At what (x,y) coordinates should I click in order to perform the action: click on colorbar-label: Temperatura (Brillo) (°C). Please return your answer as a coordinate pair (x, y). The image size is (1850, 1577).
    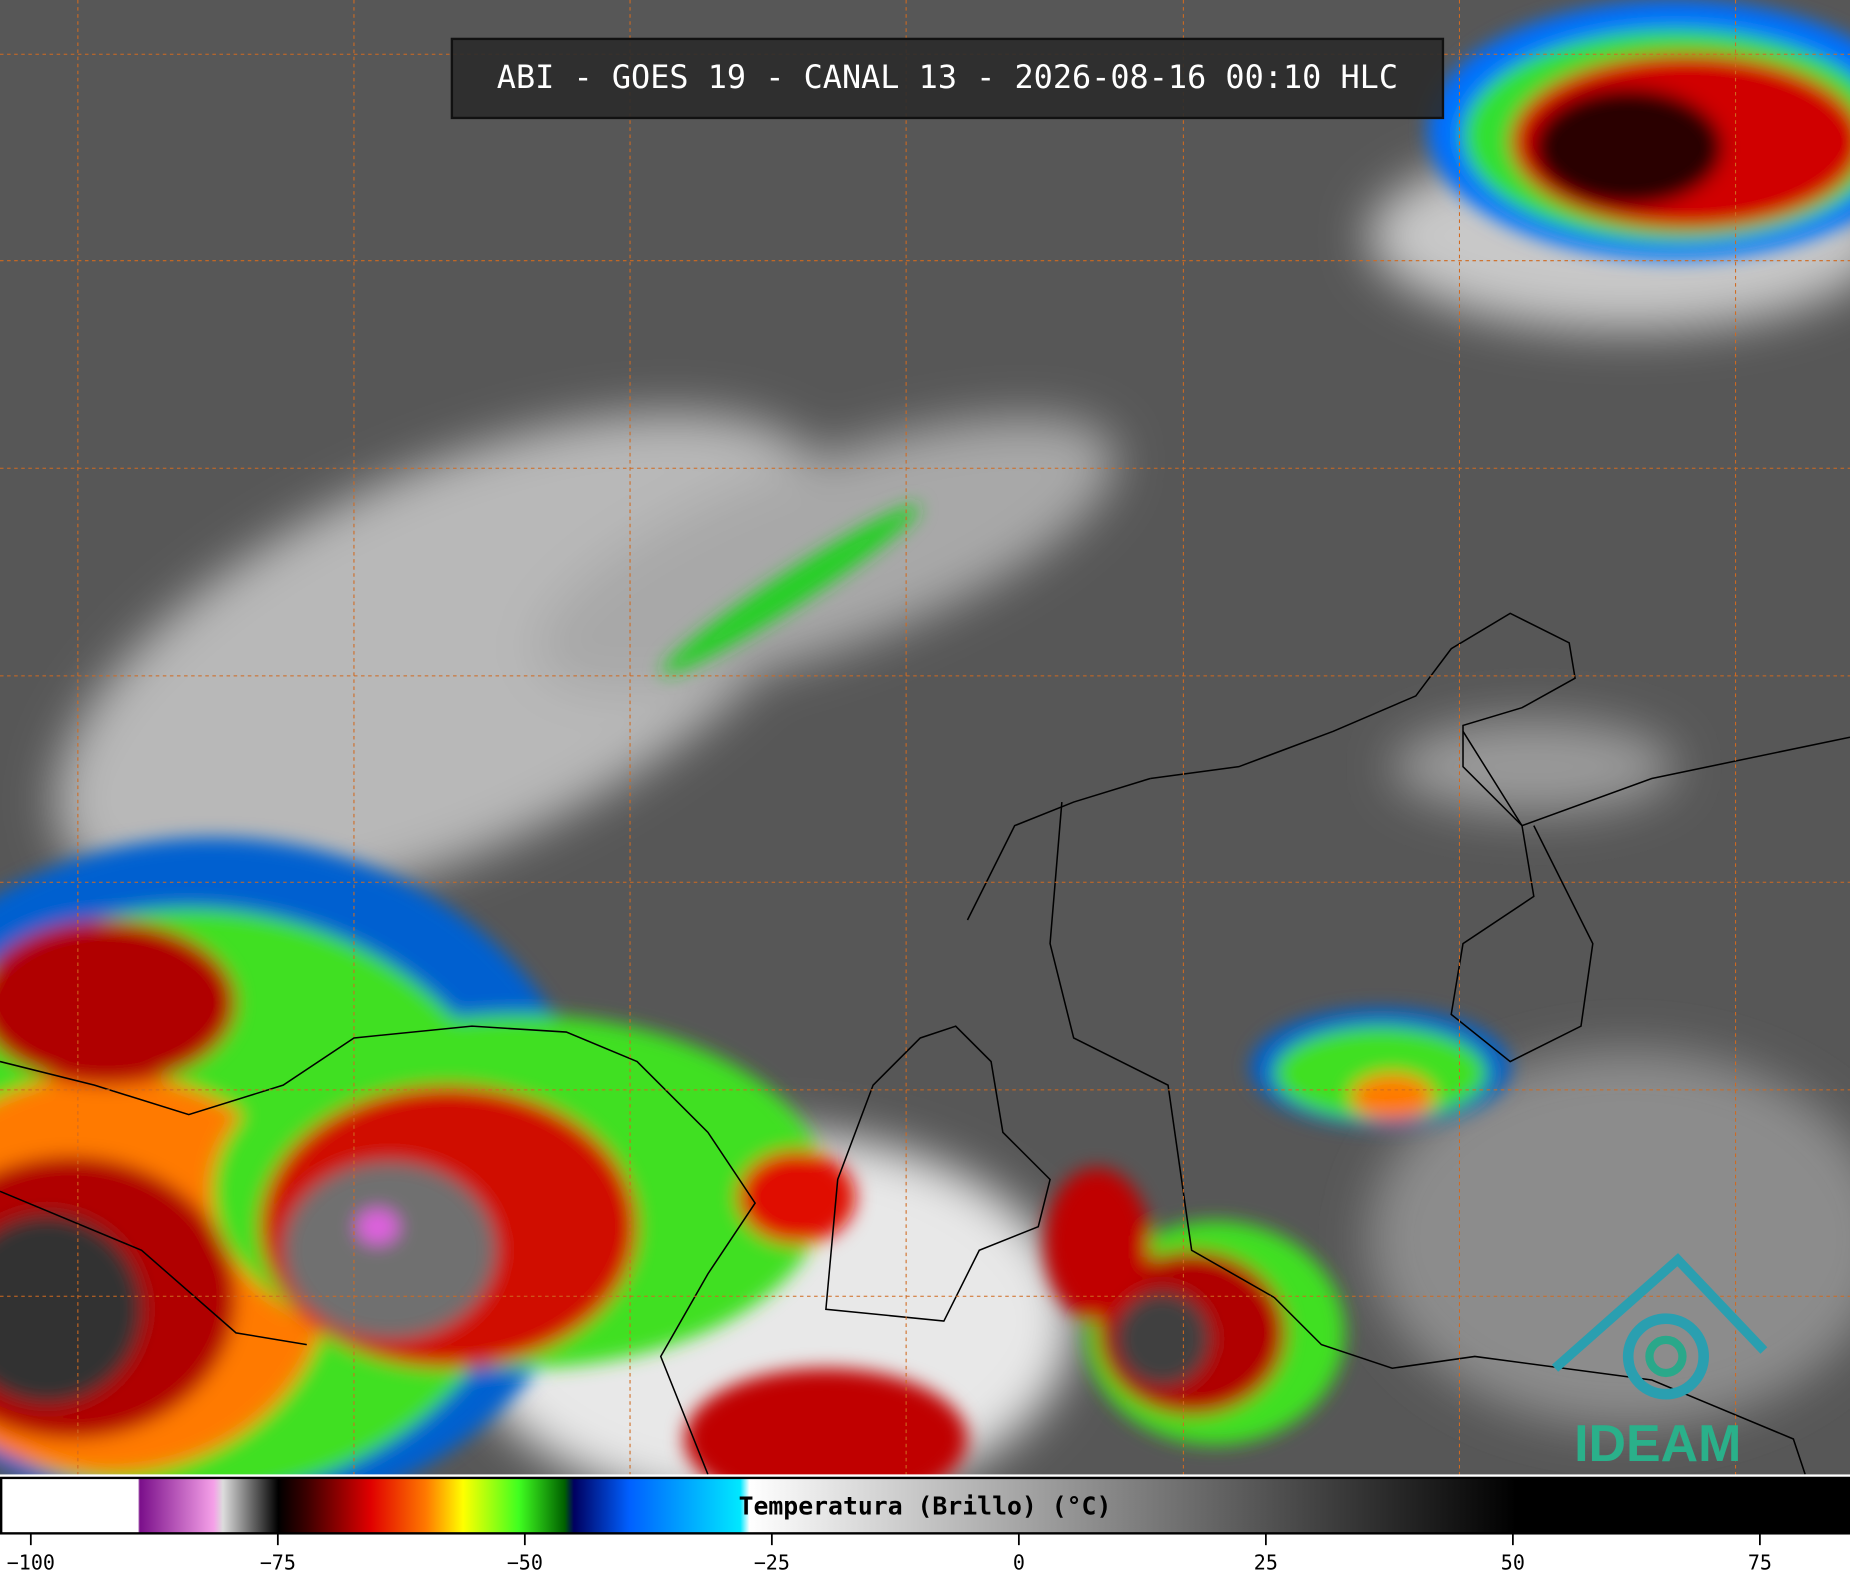
    Looking at the image, I should click on (925, 1505).